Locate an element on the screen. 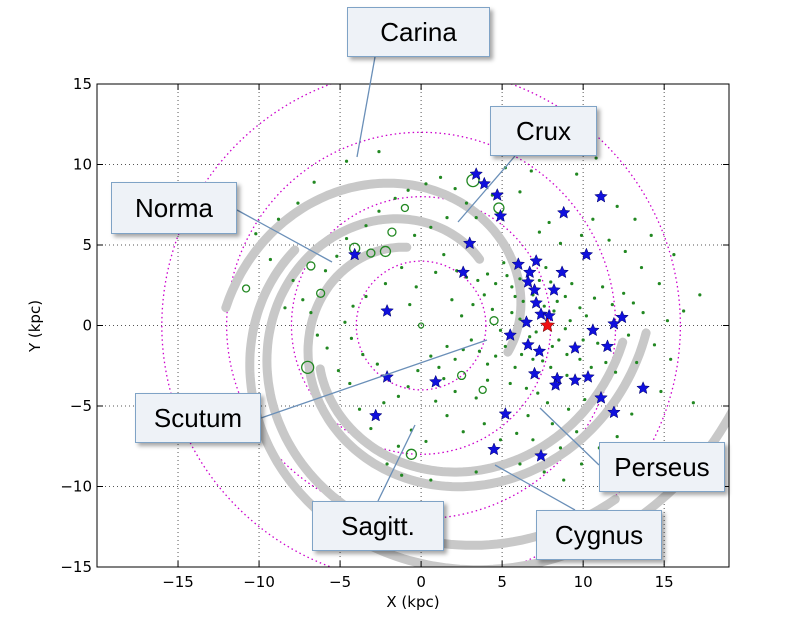 This screenshot has height=629, width=811. label-carina: Carina is located at coordinates (418, 32).